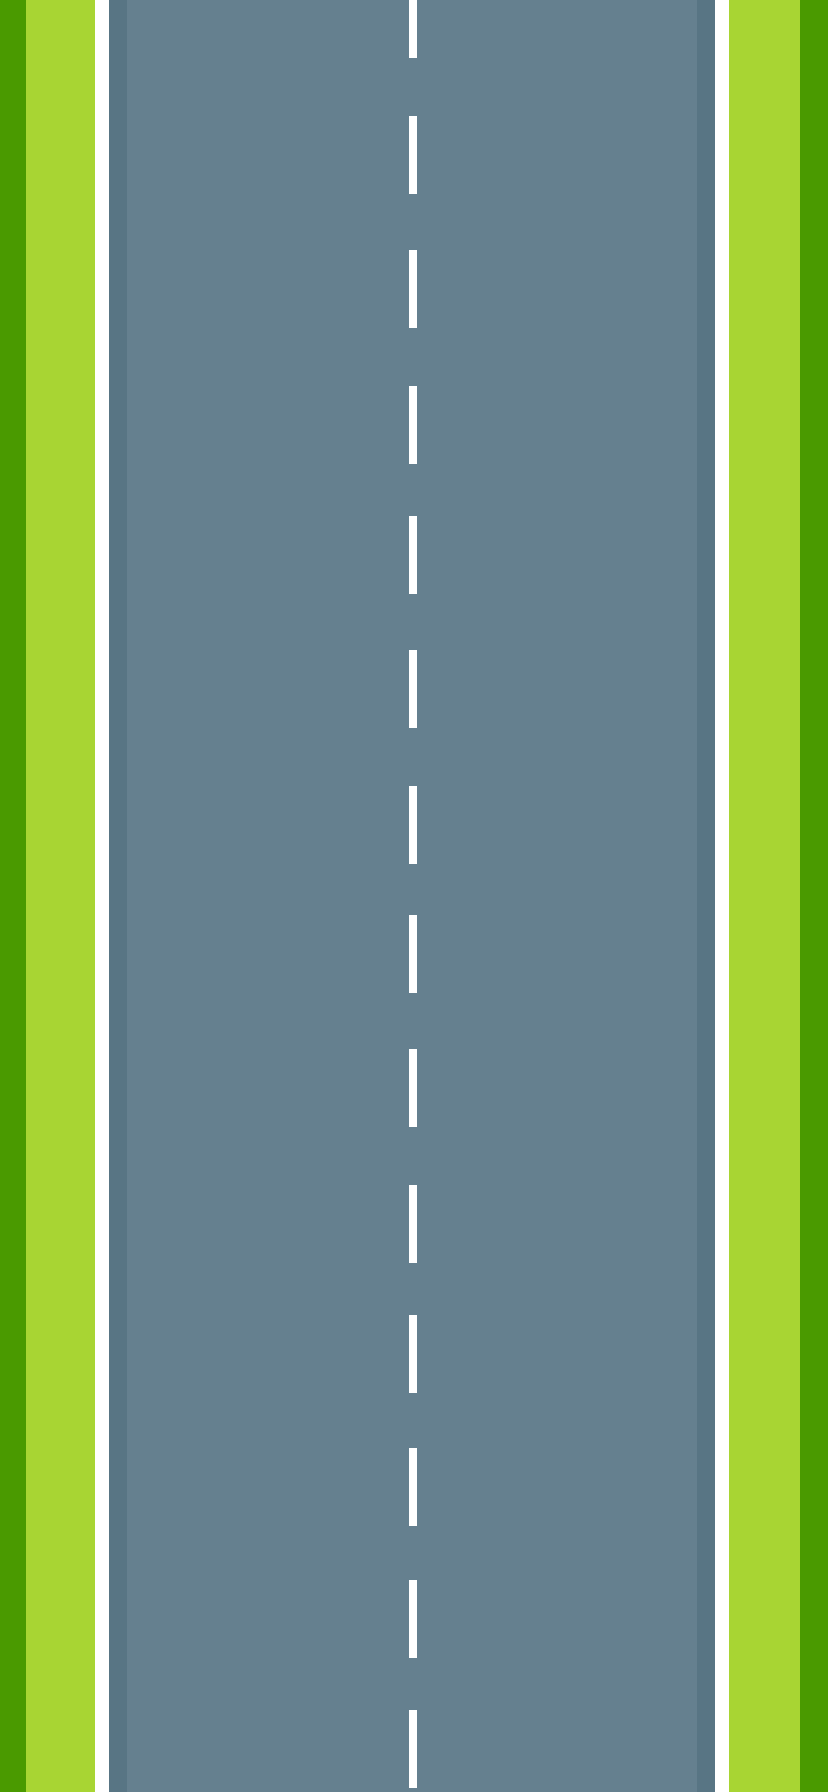 The width and height of the screenshot is (828, 1792). Describe the element at coordinates (764, 896) in the screenshot. I see `grass-inner-right` at that location.